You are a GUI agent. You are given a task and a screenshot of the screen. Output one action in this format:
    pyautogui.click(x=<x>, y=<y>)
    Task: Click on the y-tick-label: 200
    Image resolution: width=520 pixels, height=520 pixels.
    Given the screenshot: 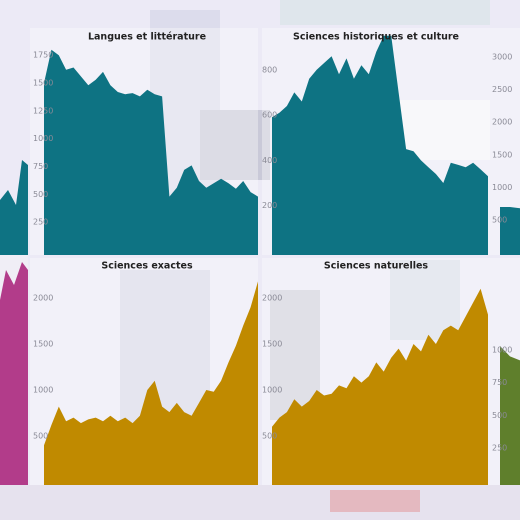 What is the action you would take?
    pyautogui.click(x=269, y=205)
    